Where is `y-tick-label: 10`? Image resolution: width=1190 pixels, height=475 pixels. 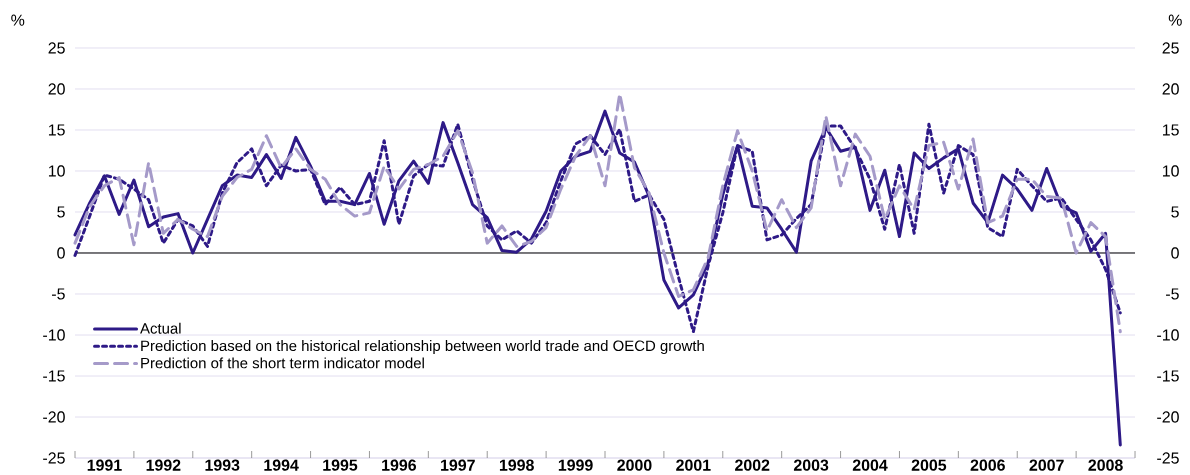
y-tick-label: 10 is located at coordinates (56, 171).